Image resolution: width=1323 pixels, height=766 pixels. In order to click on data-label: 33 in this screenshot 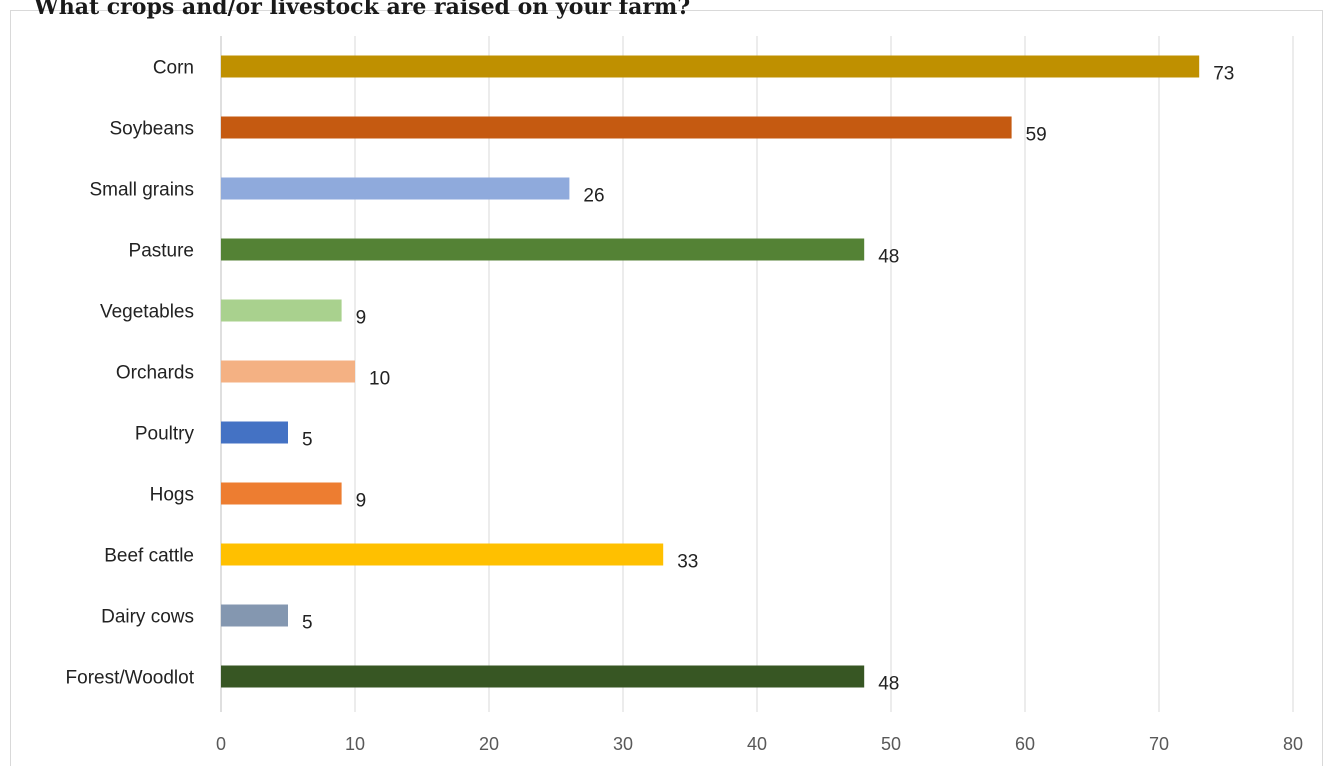, I will do `click(687, 562)`.